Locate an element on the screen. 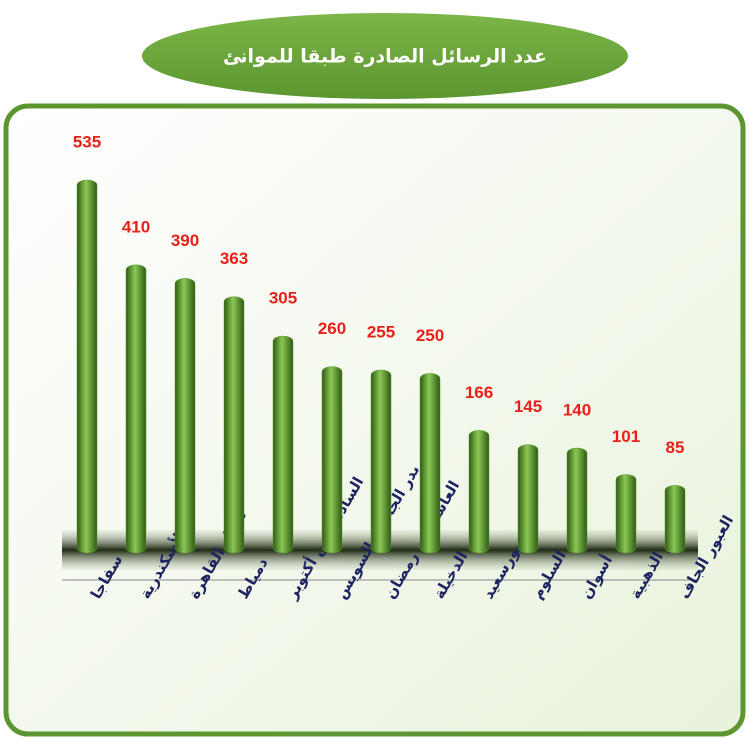 The width and height of the screenshot is (749, 739). value-label: 166 is located at coordinates (479, 392).